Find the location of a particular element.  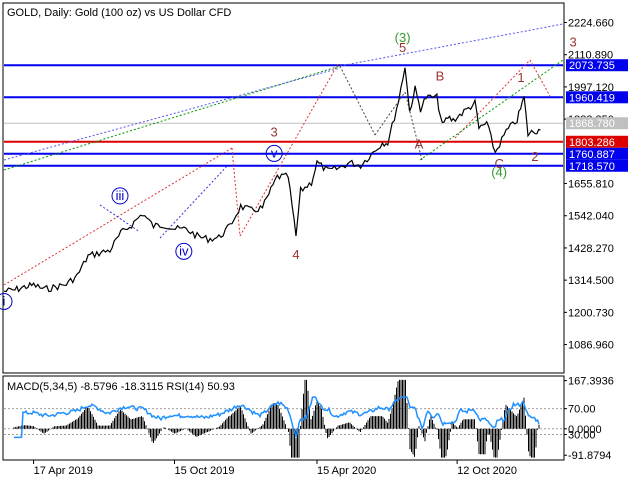

wave-label: 2 is located at coordinates (534, 156).